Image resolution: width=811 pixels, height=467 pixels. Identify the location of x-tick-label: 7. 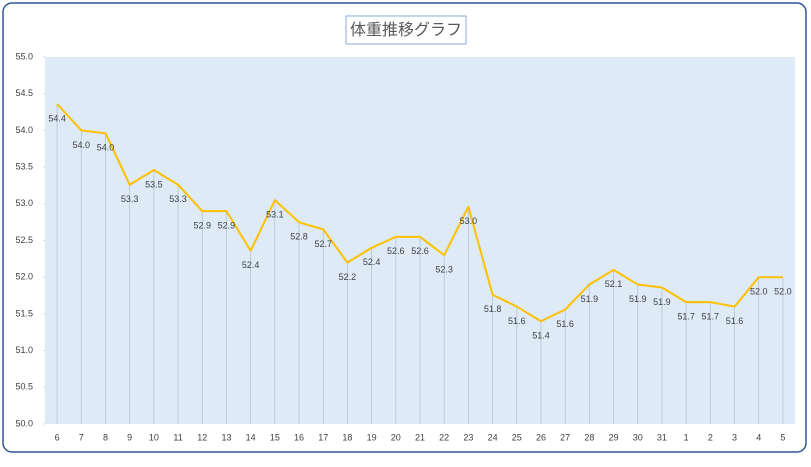
(81, 437).